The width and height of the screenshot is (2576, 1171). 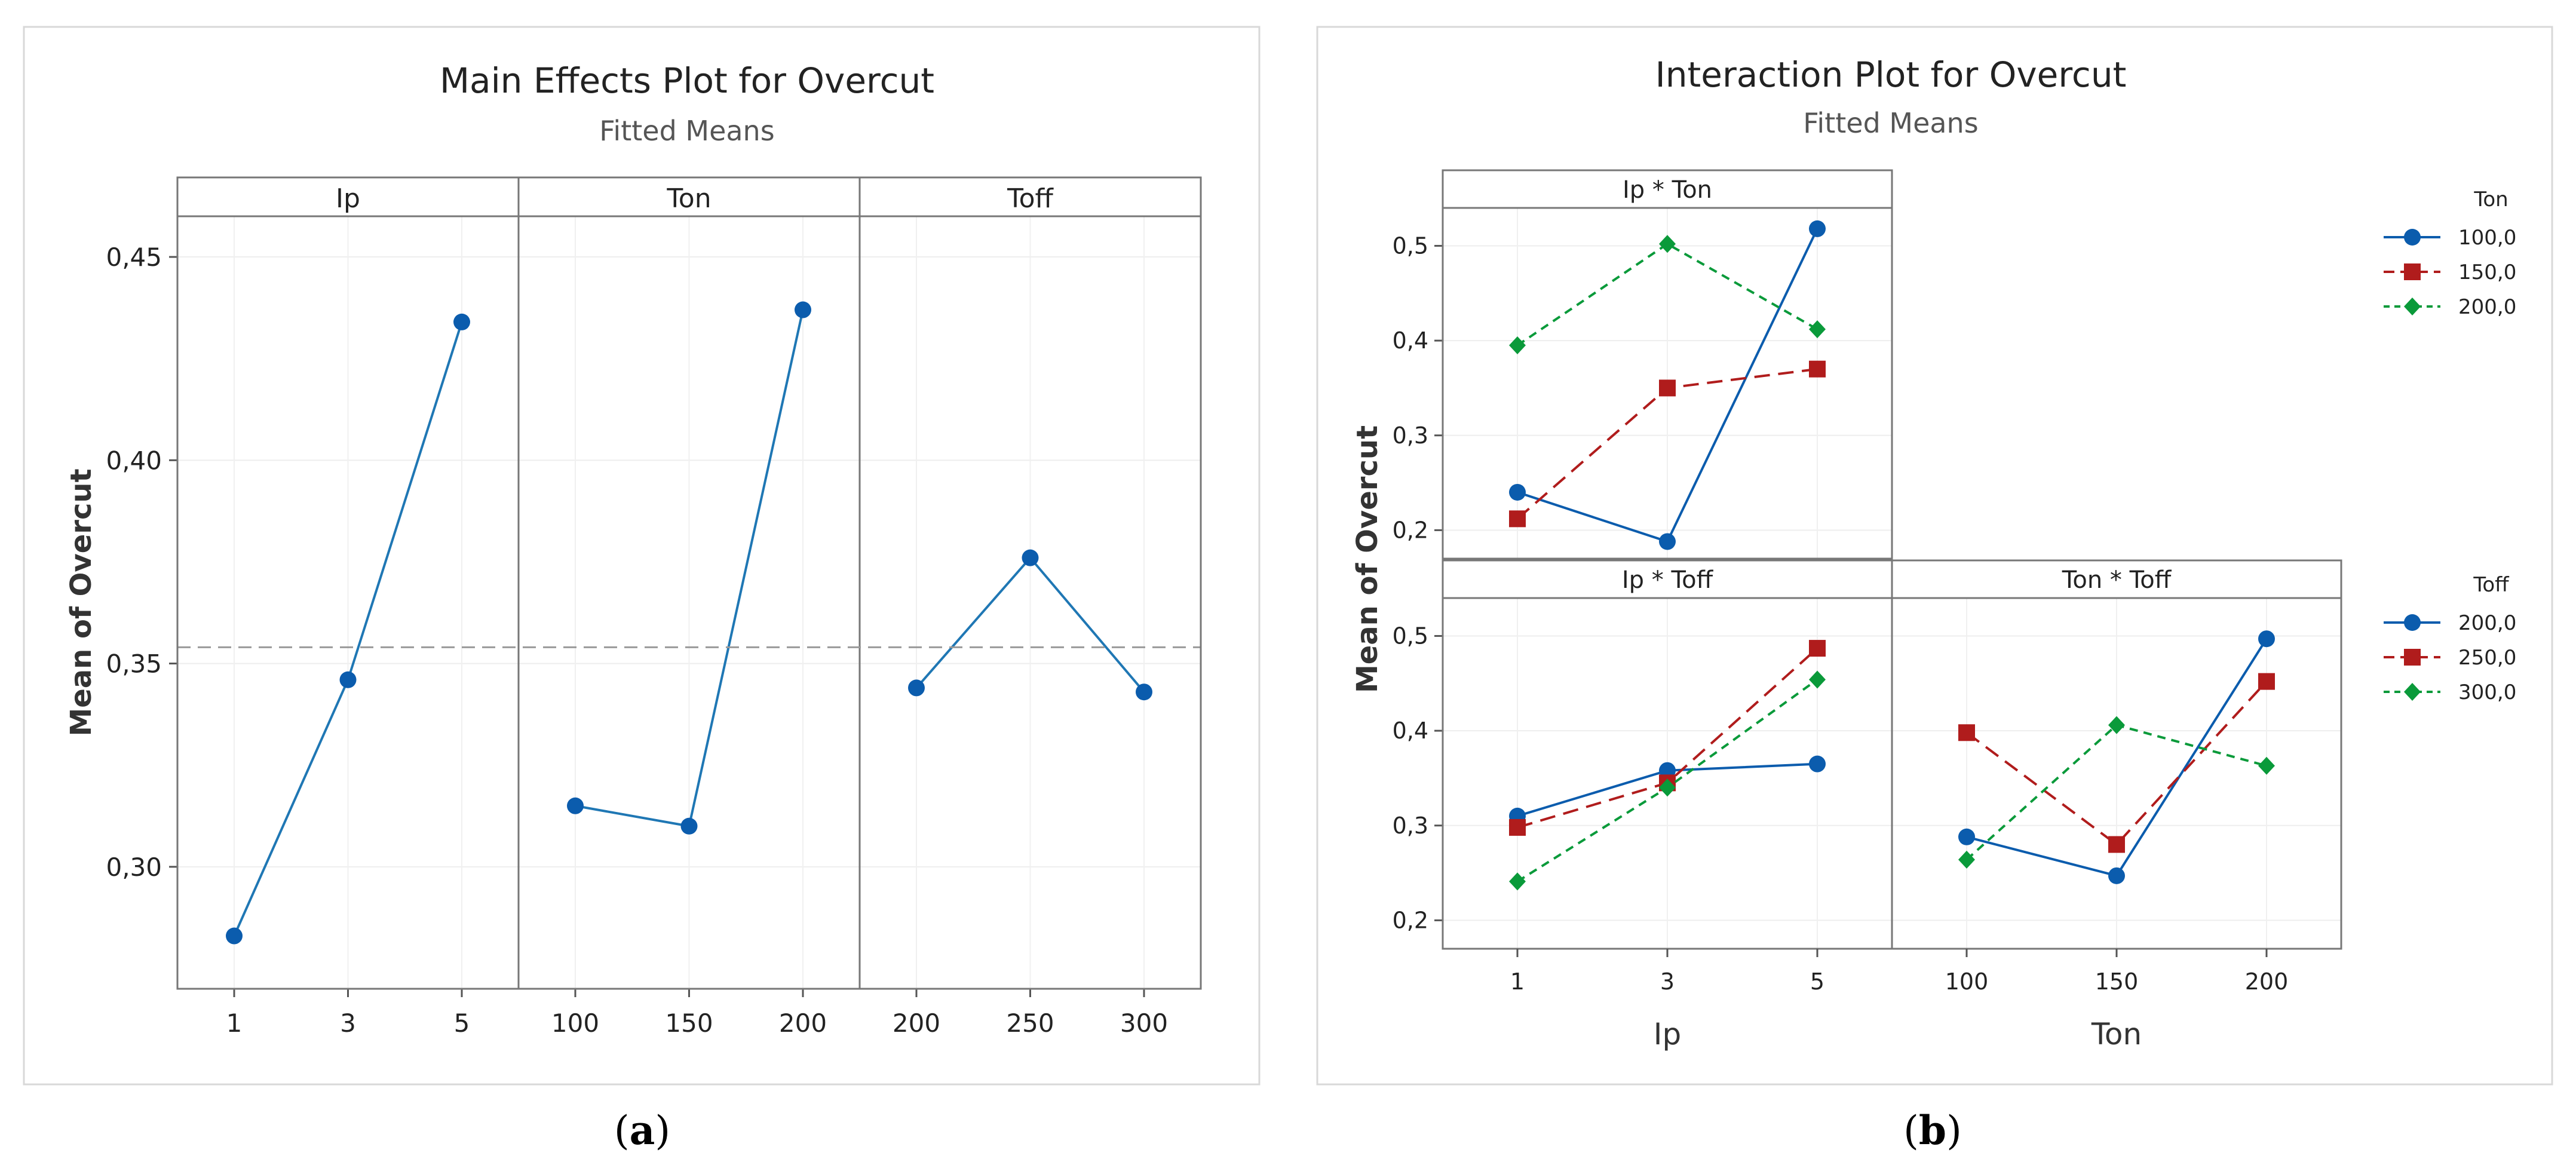 What do you see at coordinates (348, 1023) in the screenshot?
I see `chart-a-xtick-label: 3` at bounding box center [348, 1023].